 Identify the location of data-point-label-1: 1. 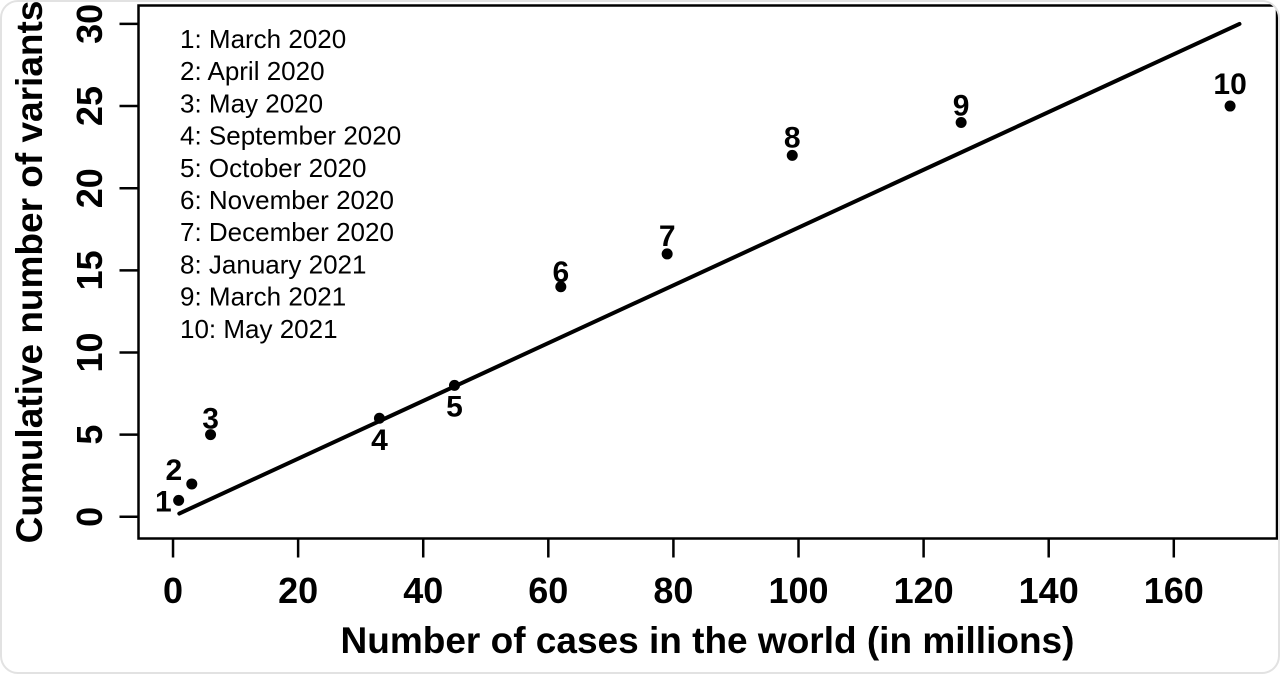
(163, 501).